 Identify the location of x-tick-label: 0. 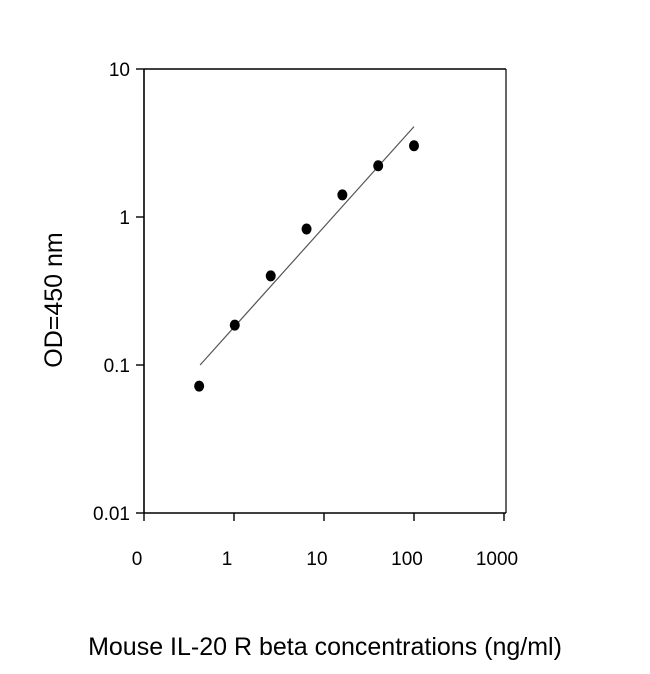
(137, 559).